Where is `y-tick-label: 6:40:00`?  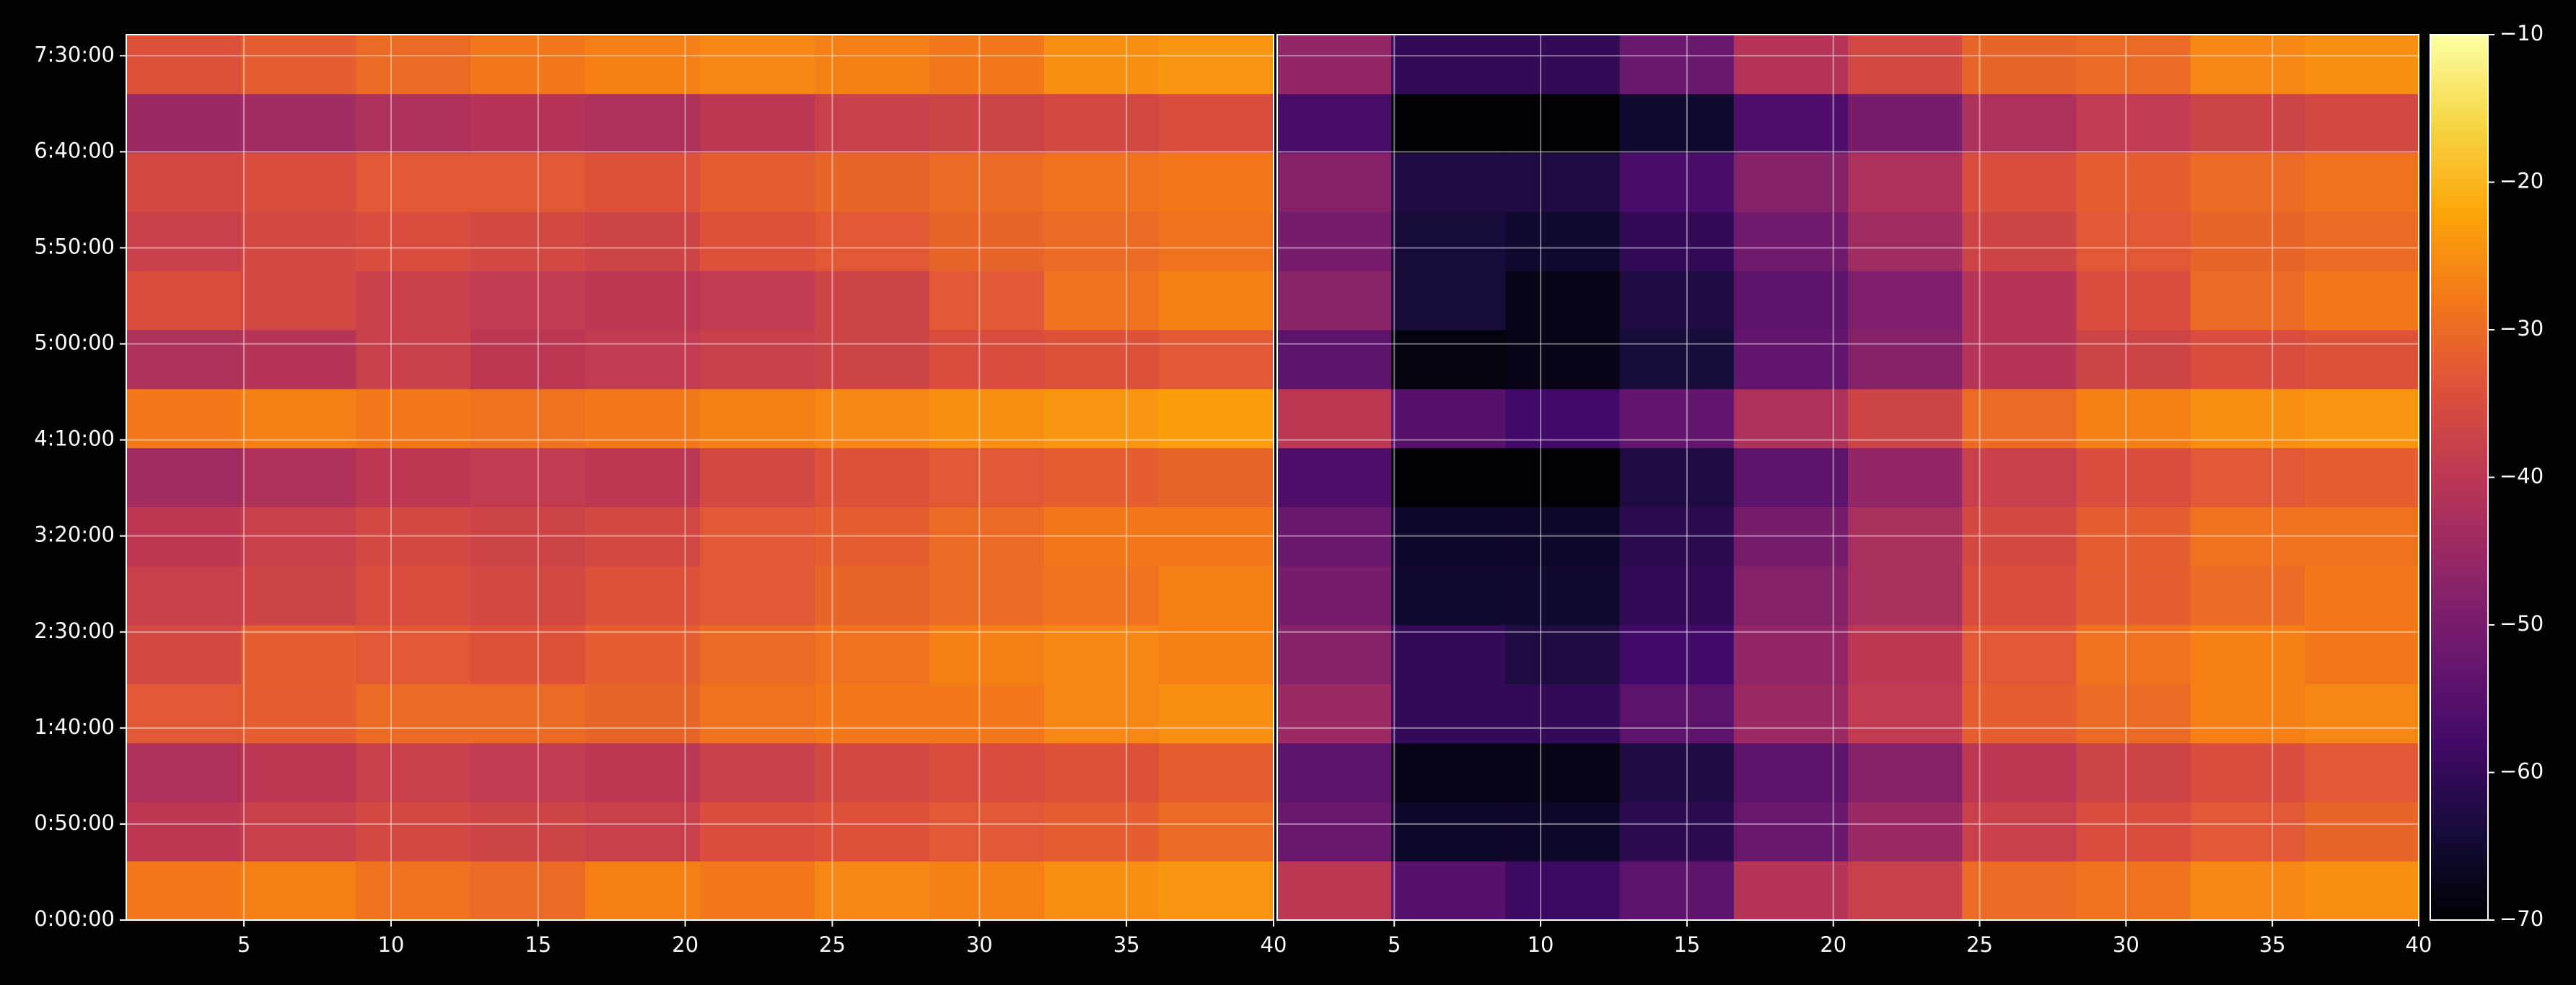
y-tick-label: 6:40:00 is located at coordinates (74, 150).